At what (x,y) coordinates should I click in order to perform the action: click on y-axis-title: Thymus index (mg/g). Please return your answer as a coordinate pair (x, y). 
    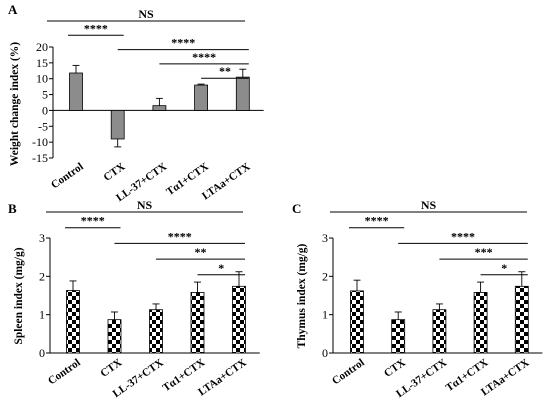
    Looking at the image, I should click on (302, 295).